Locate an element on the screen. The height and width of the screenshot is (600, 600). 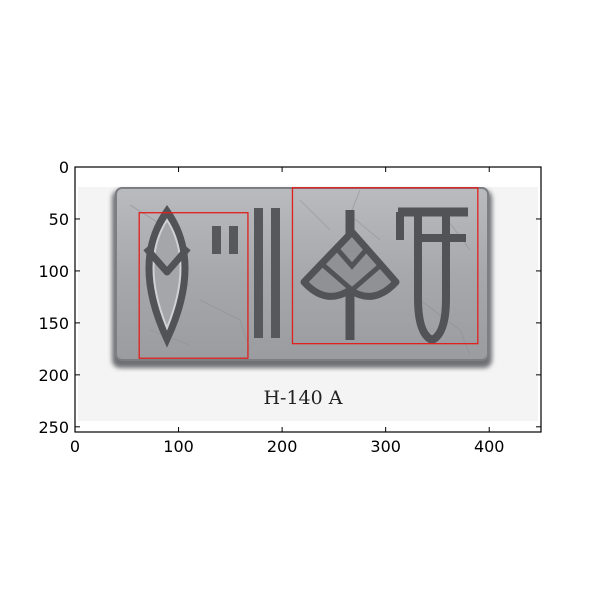
sign-oval-chevron is located at coordinates (167, 276).